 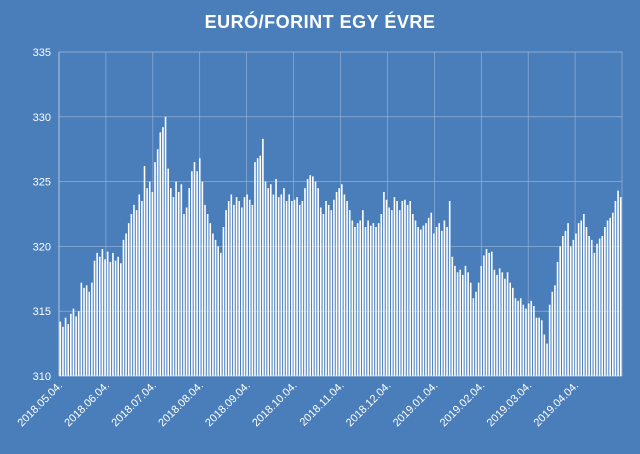 What do you see at coordinates (42, 53) in the screenshot?
I see `y-tick-label: 335` at bounding box center [42, 53].